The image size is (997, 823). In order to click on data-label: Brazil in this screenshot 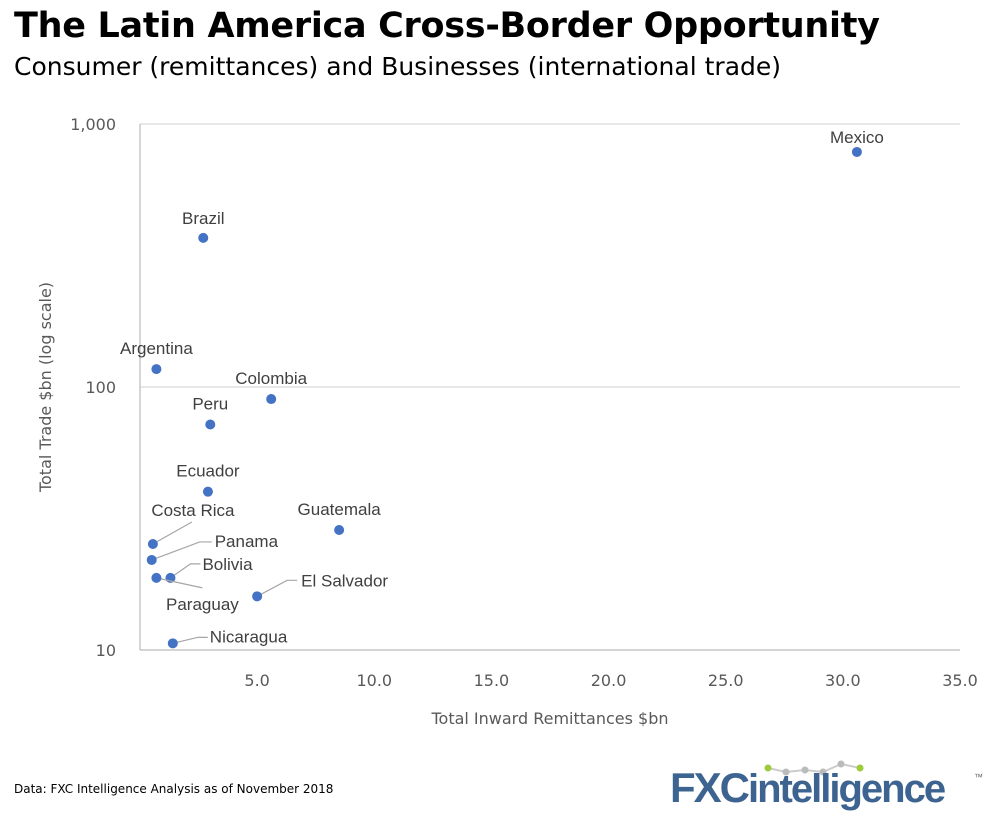, I will do `click(203, 218)`.